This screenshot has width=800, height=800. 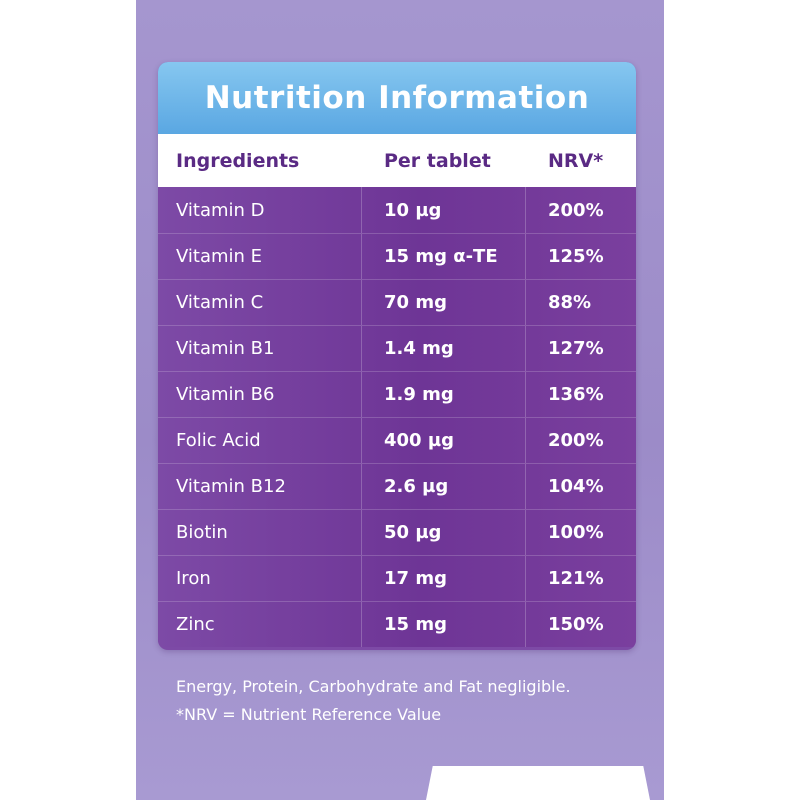 I want to click on table-row: Zinc 15 mg 150%, so click(x=397, y=624).